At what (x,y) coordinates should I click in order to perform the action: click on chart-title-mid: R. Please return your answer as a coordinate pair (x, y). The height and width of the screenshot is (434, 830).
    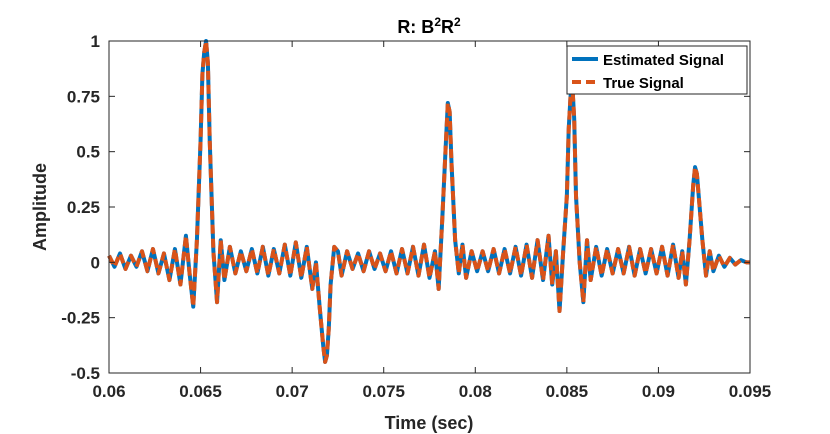
    Looking at the image, I should click on (447, 27).